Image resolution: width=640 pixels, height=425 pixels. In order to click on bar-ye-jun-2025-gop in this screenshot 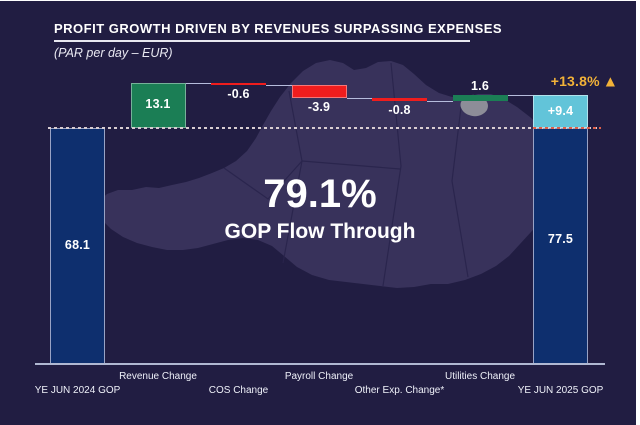, I will do `click(560, 246)`.